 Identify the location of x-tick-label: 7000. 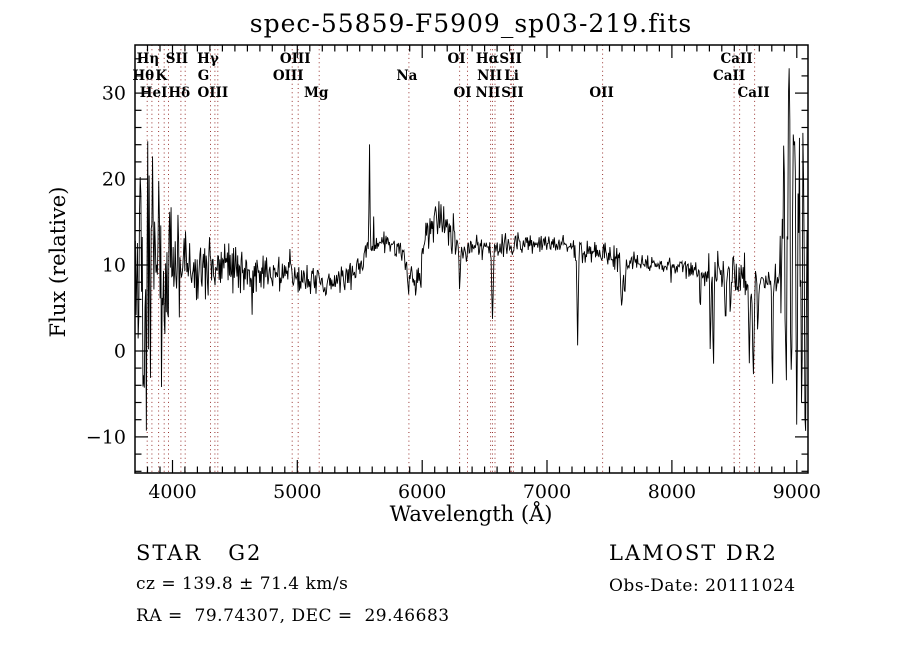
(547, 492).